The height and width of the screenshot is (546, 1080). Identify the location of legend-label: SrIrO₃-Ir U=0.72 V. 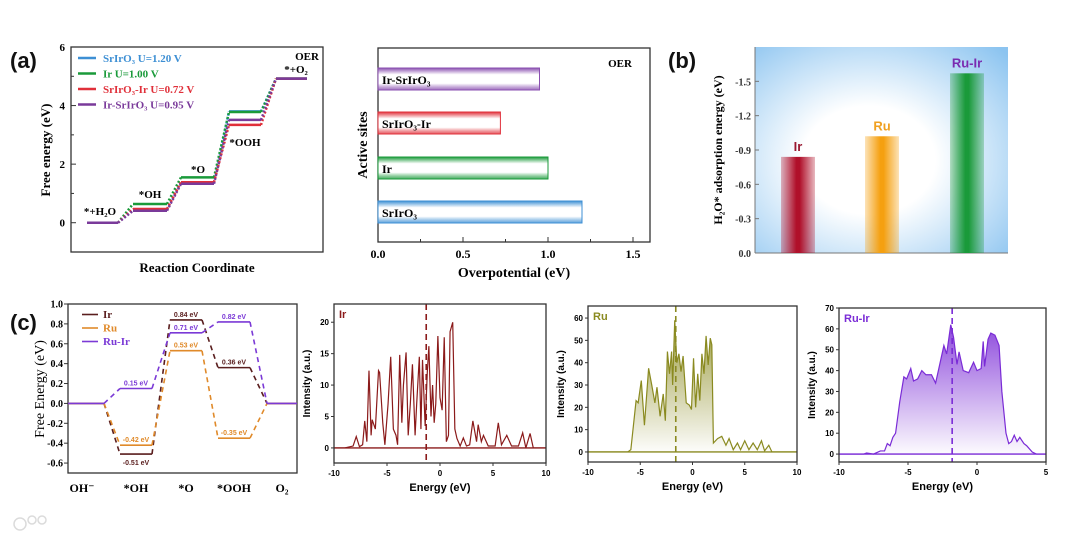
(148, 90).